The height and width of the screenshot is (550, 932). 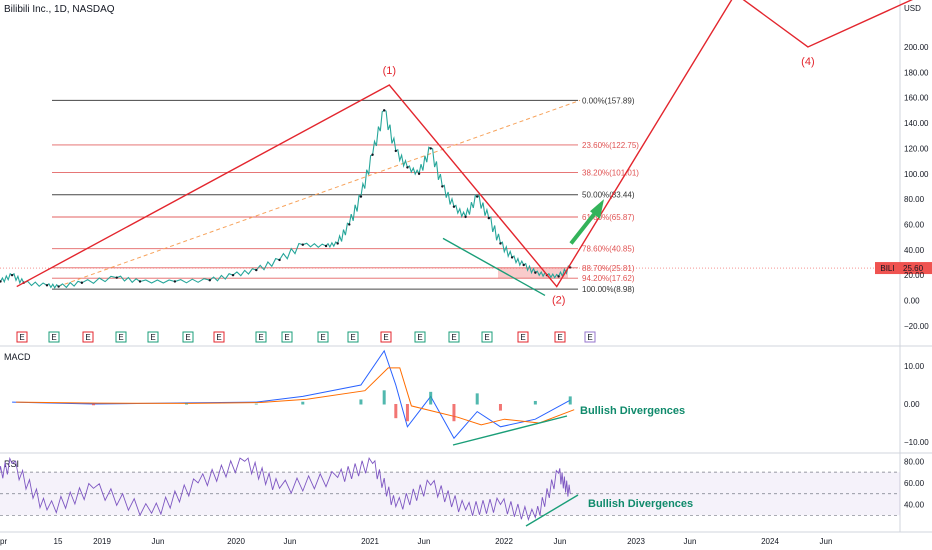 What do you see at coordinates (584, 226) in the screenshot?
I see `green-arrow-shaft` at bounding box center [584, 226].